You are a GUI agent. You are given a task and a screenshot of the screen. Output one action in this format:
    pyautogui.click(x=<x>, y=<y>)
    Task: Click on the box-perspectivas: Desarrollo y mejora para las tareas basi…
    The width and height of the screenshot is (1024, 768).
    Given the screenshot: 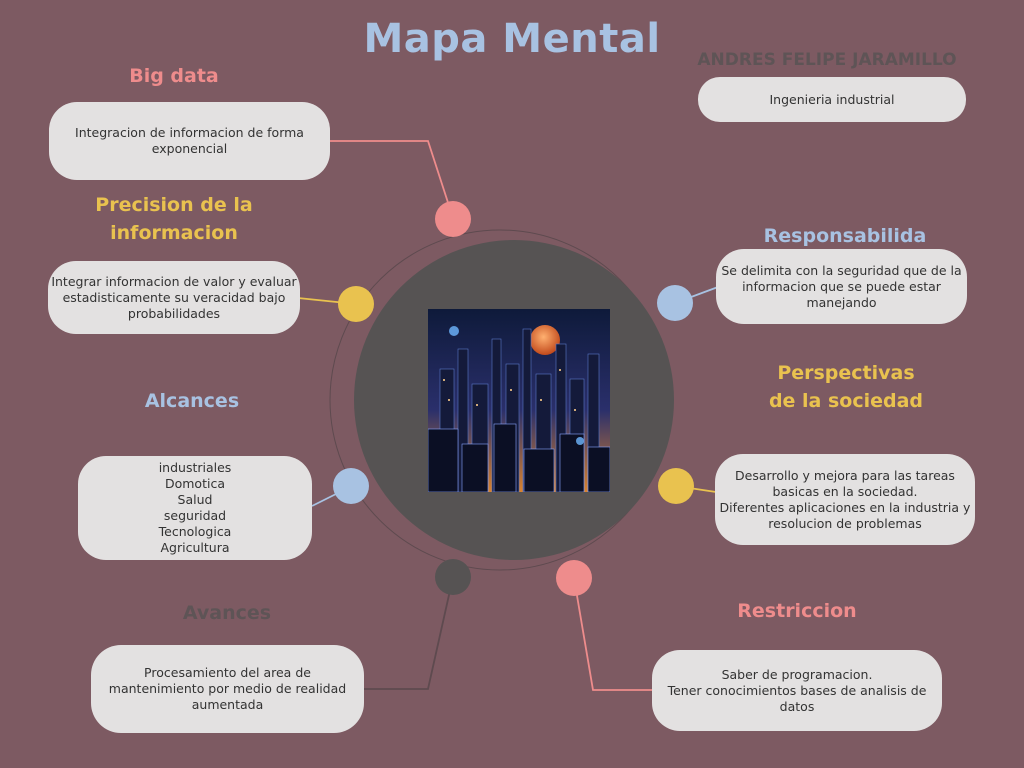 What is the action you would take?
    pyautogui.click(x=845, y=499)
    